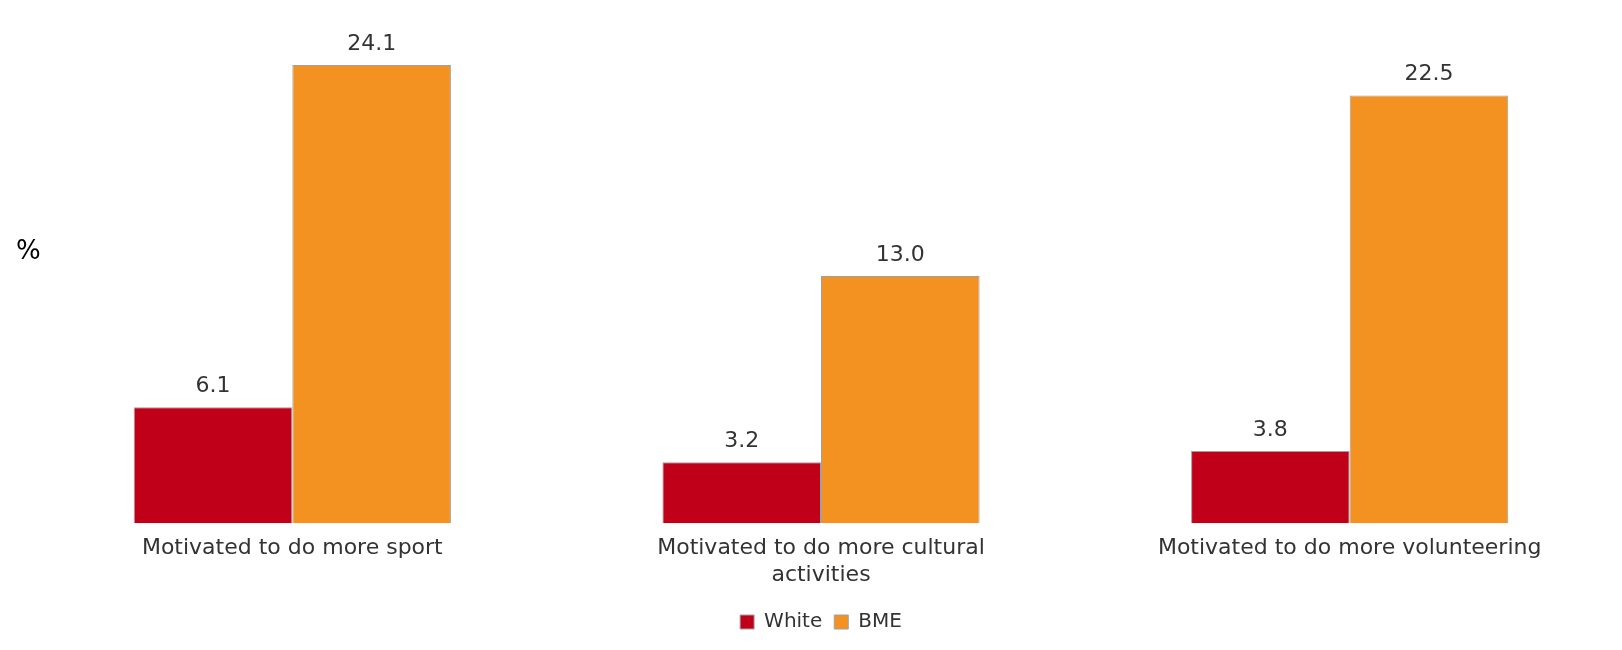 This screenshot has width=1622, height=650. What do you see at coordinates (1349, 547) in the screenshot?
I see `x-tick-label: Motivated to do more volunteering` at bounding box center [1349, 547].